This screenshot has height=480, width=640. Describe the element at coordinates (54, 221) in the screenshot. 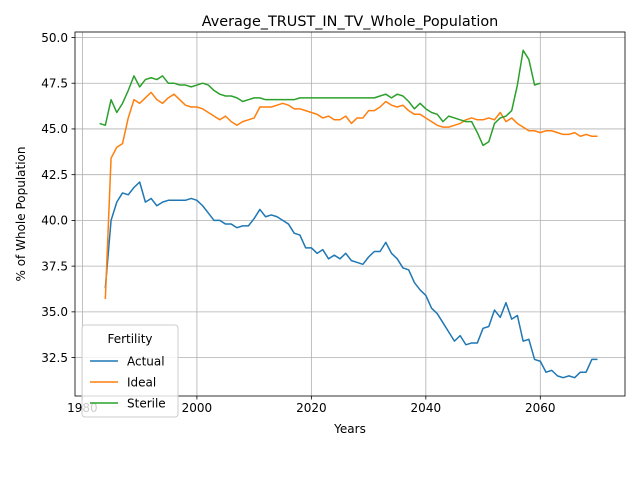

I see `y-tick-label: 40.0` at that location.